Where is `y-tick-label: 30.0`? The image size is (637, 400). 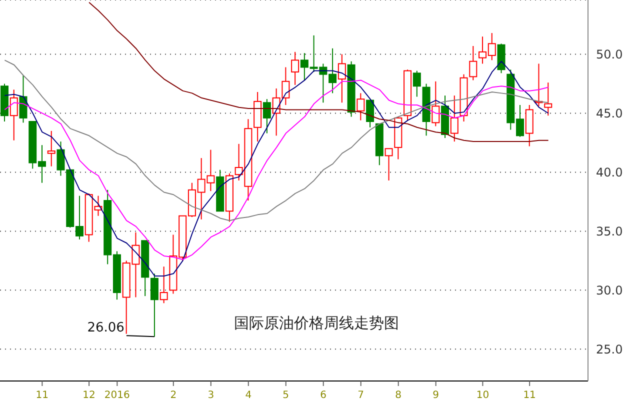
y-tick-label: 30.0 is located at coordinates (609, 290).